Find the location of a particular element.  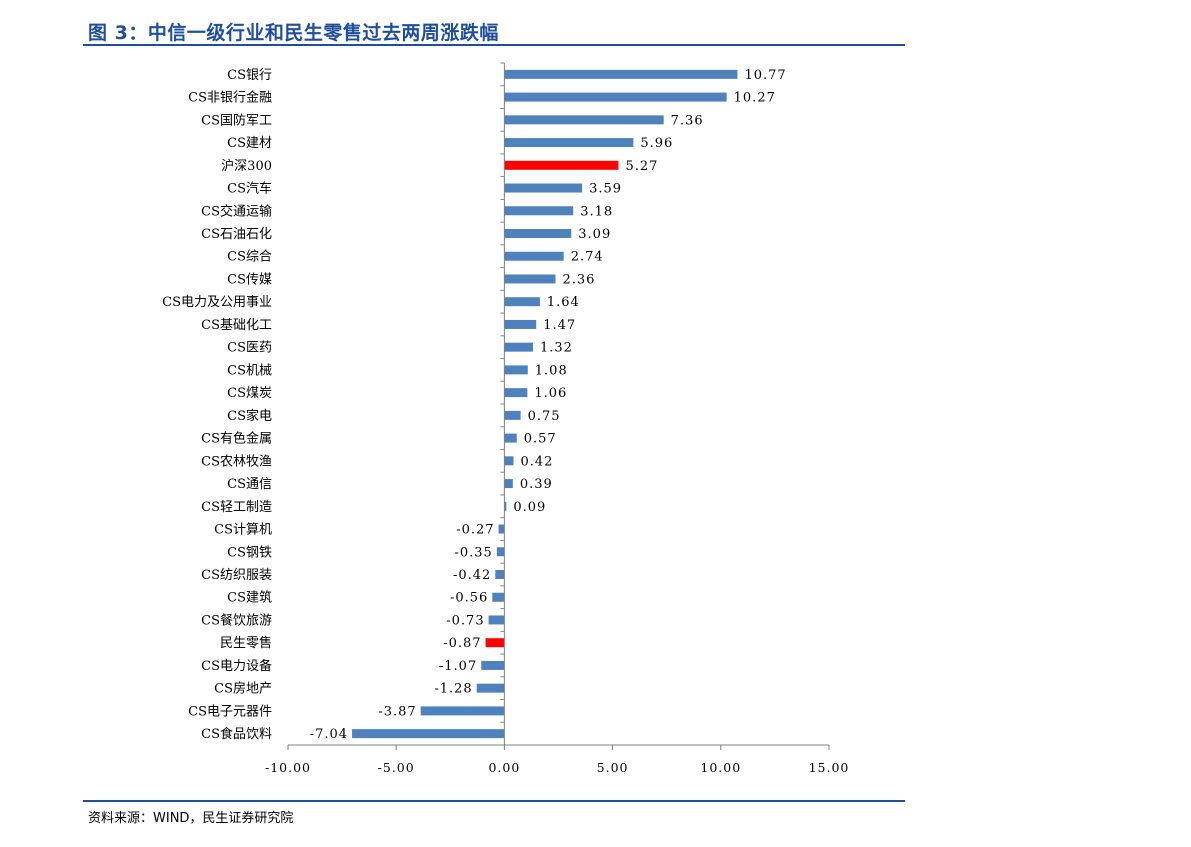

bar-value-label: -7.04 is located at coordinates (329, 734).